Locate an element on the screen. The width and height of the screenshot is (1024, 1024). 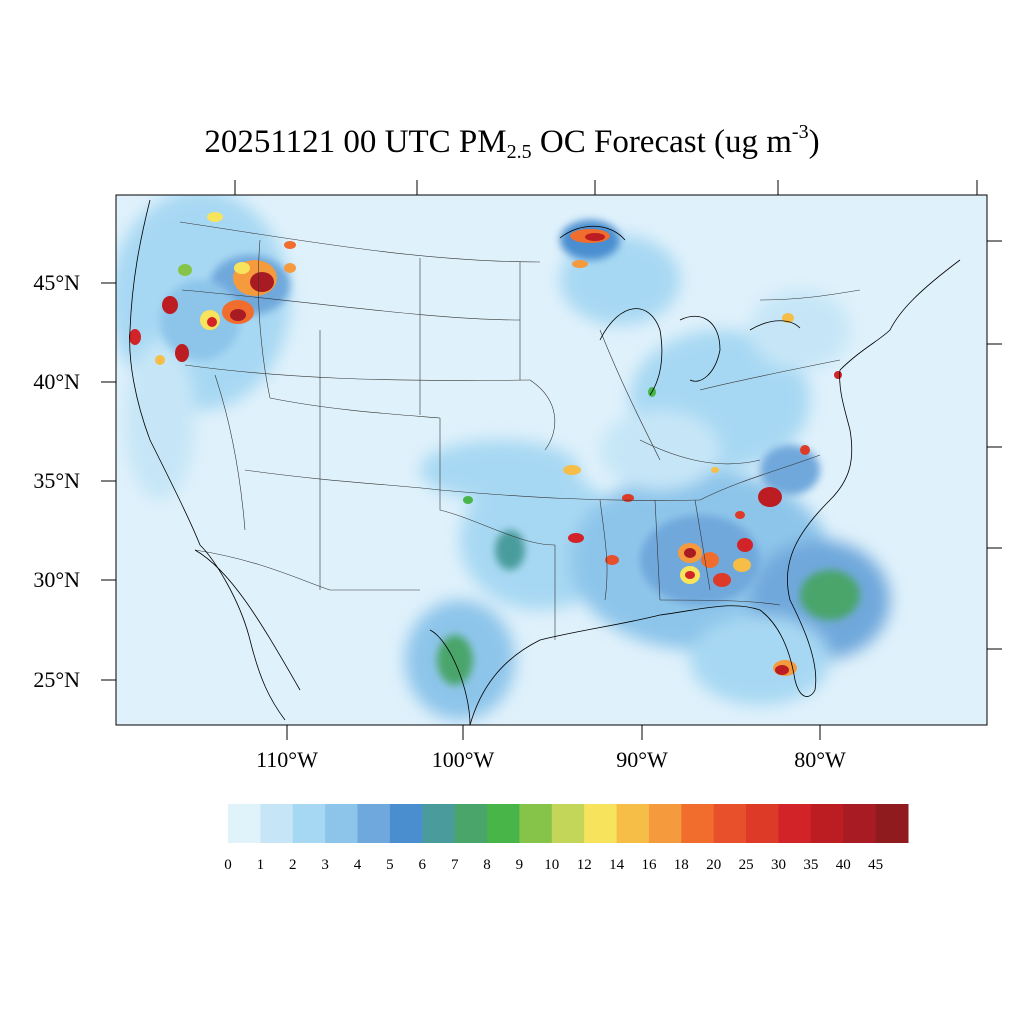
lon-label: 90°W is located at coordinates (642, 759).